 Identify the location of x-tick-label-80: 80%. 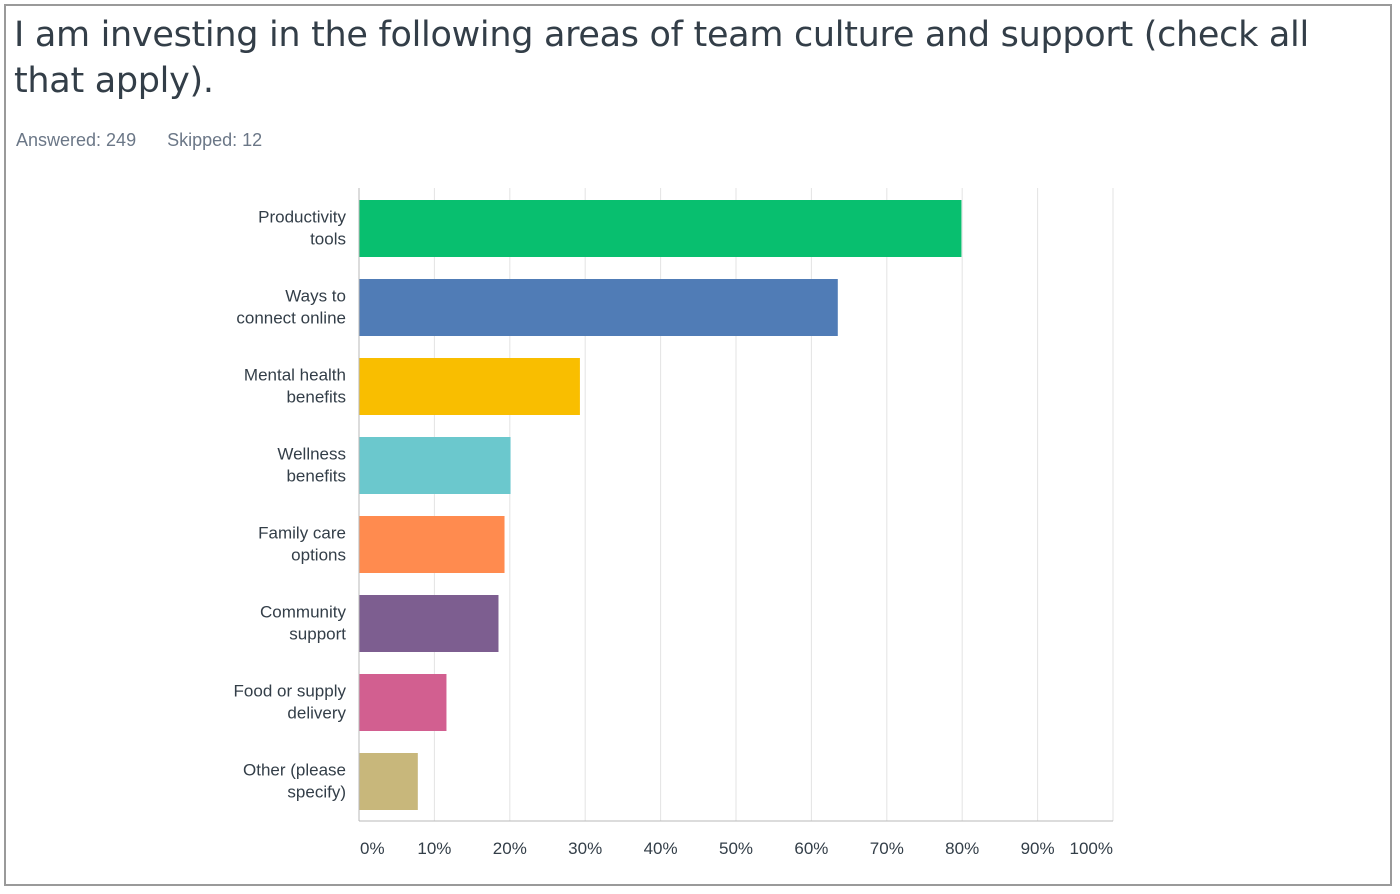
(962, 848).